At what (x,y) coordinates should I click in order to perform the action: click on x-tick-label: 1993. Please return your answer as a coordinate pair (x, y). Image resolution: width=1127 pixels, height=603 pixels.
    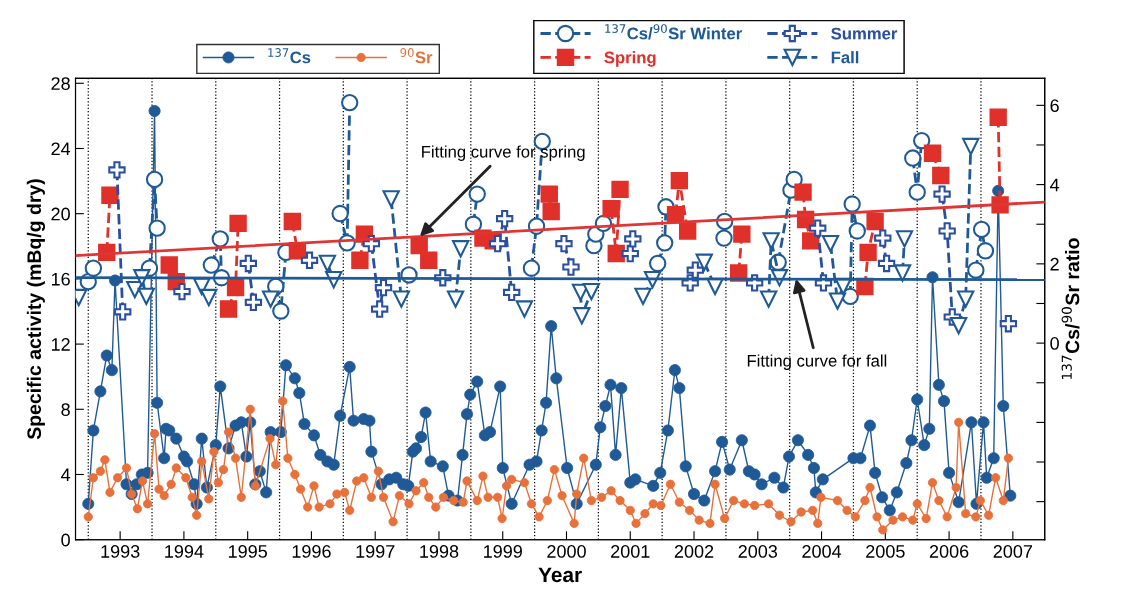
    Looking at the image, I should click on (120, 551).